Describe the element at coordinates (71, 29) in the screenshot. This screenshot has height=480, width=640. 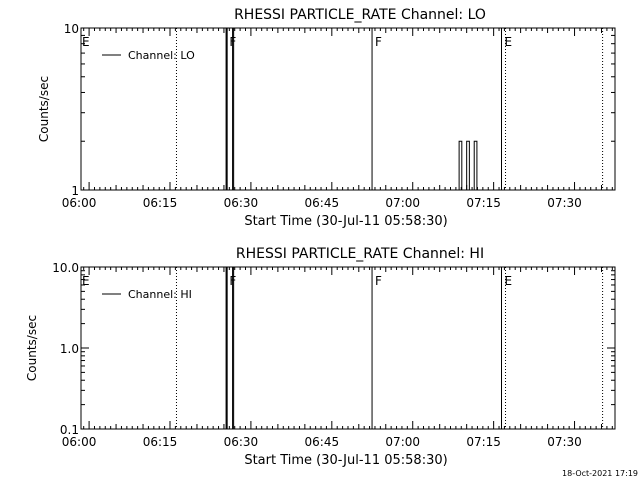
I see `y-tick-label: 10` at that location.